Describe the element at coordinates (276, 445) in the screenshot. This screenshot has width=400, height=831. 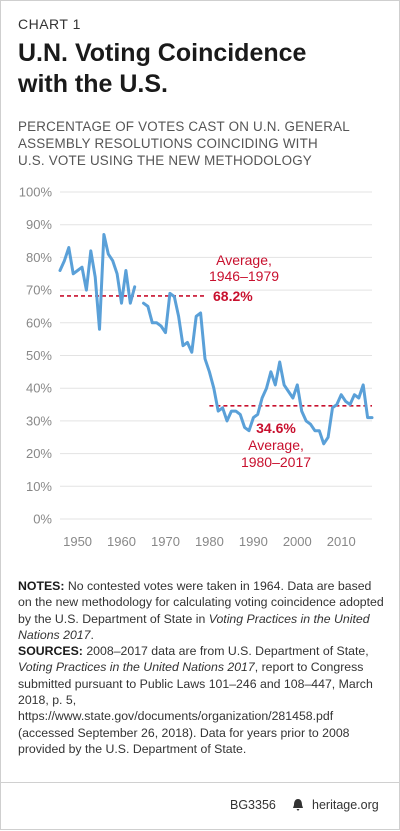
I see `average-2-label-line-1: Average,` at that location.